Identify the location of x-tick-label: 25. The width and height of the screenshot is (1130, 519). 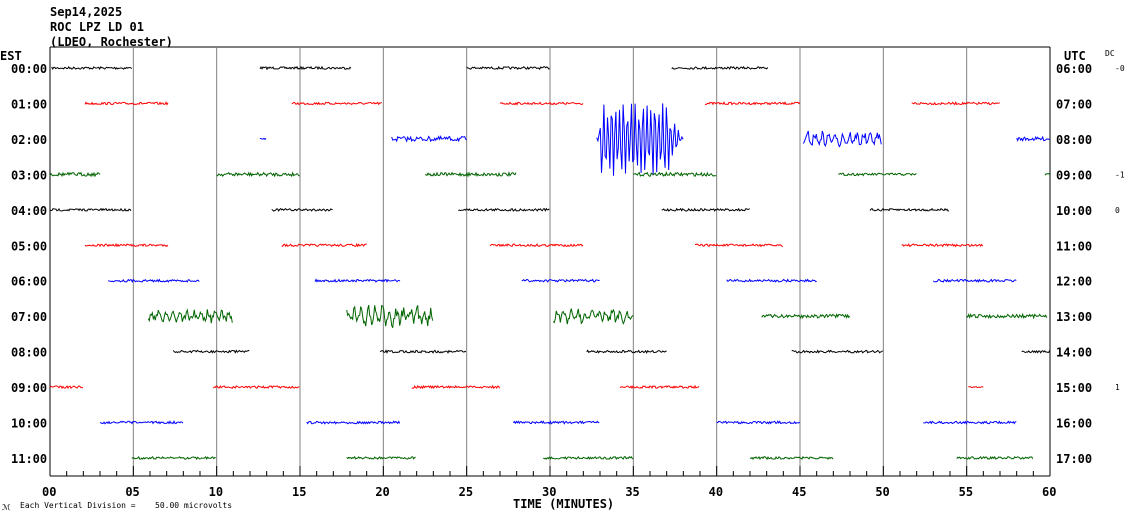
(466, 492).